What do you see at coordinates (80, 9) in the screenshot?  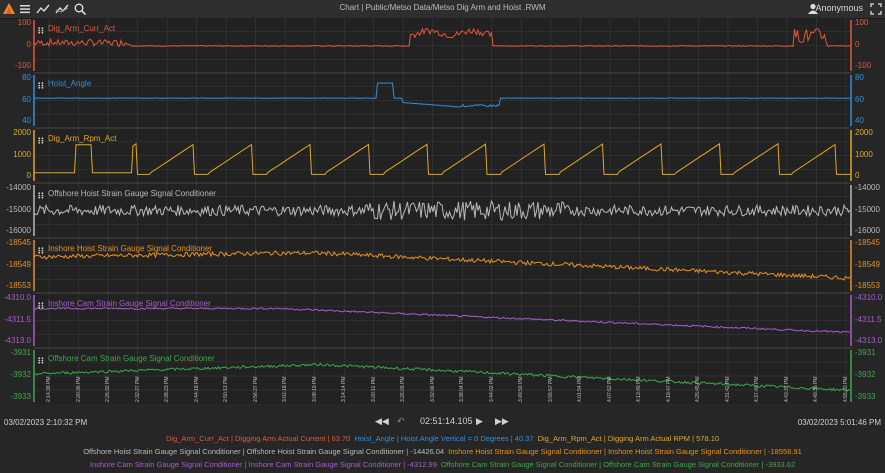 I see `zoom-icon` at bounding box center [80, 9].